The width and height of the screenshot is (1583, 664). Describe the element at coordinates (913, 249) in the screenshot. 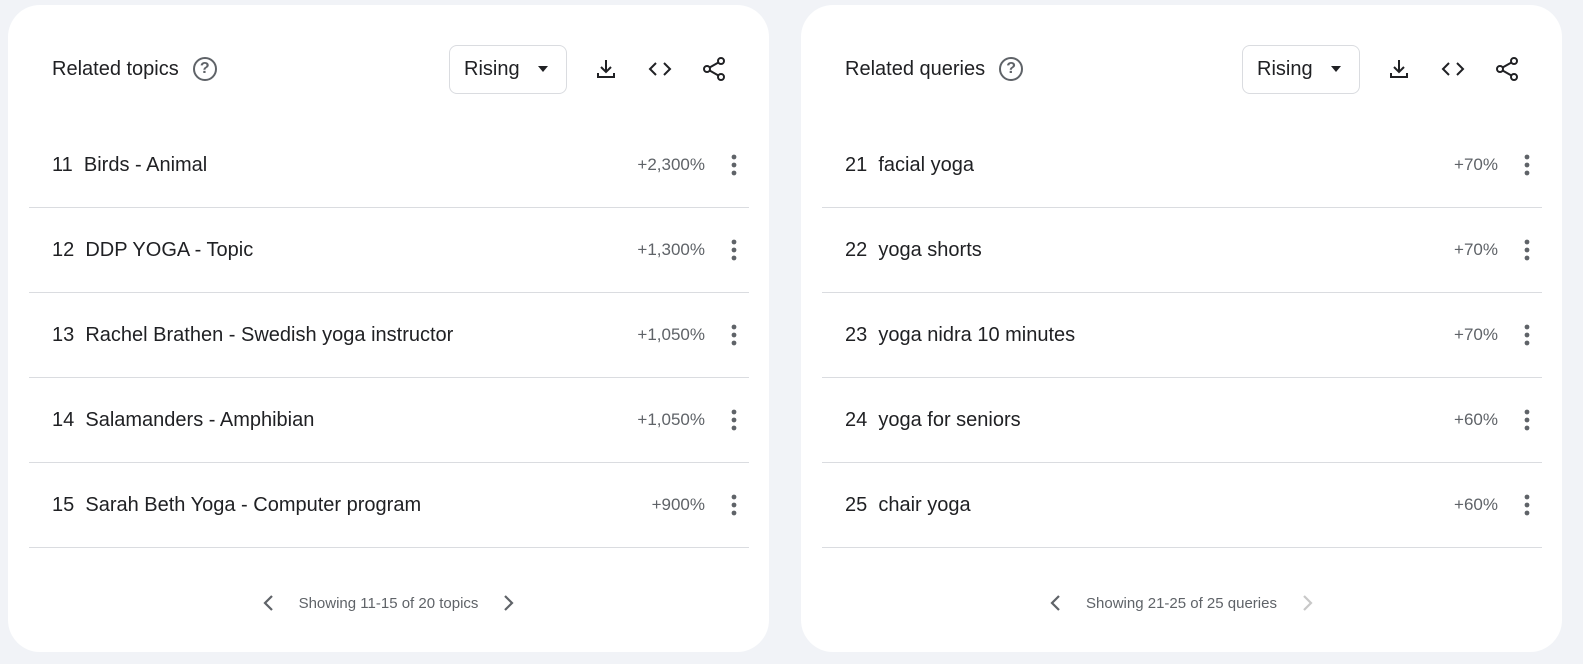

I see `item-label: 22 yoga shorts` at that location.